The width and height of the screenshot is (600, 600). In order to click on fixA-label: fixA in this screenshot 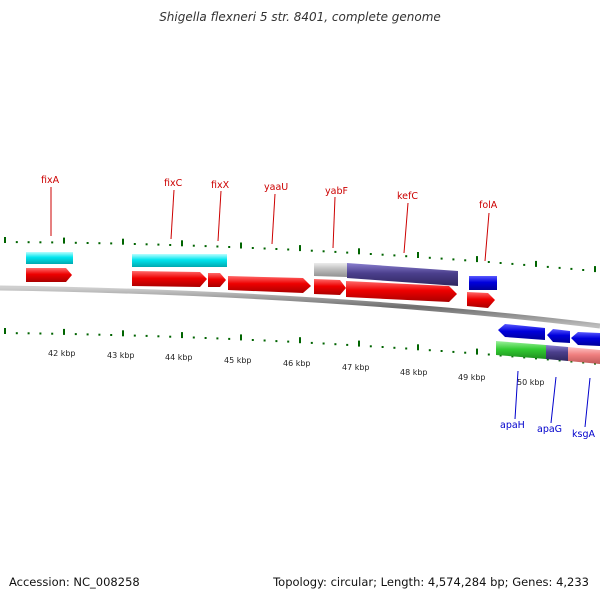, I will do `click(50, 180)`.